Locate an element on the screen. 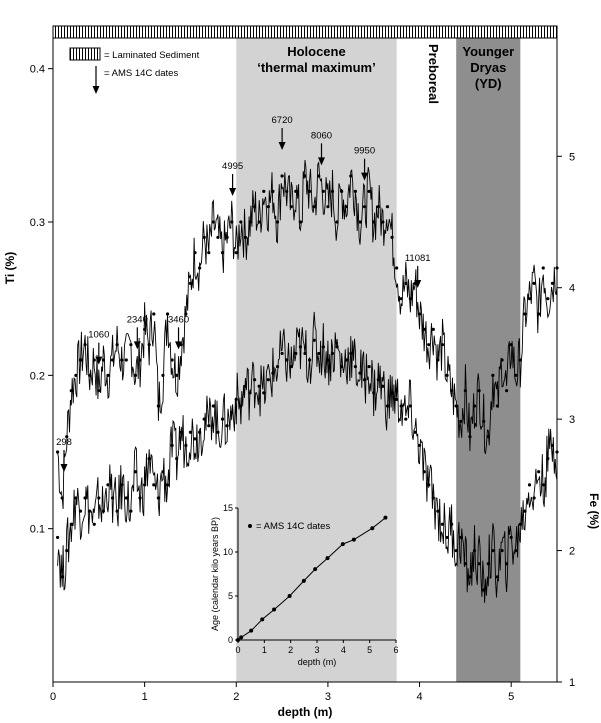  inset-y-tick-label: 5 is located at coordinates (230, 596).